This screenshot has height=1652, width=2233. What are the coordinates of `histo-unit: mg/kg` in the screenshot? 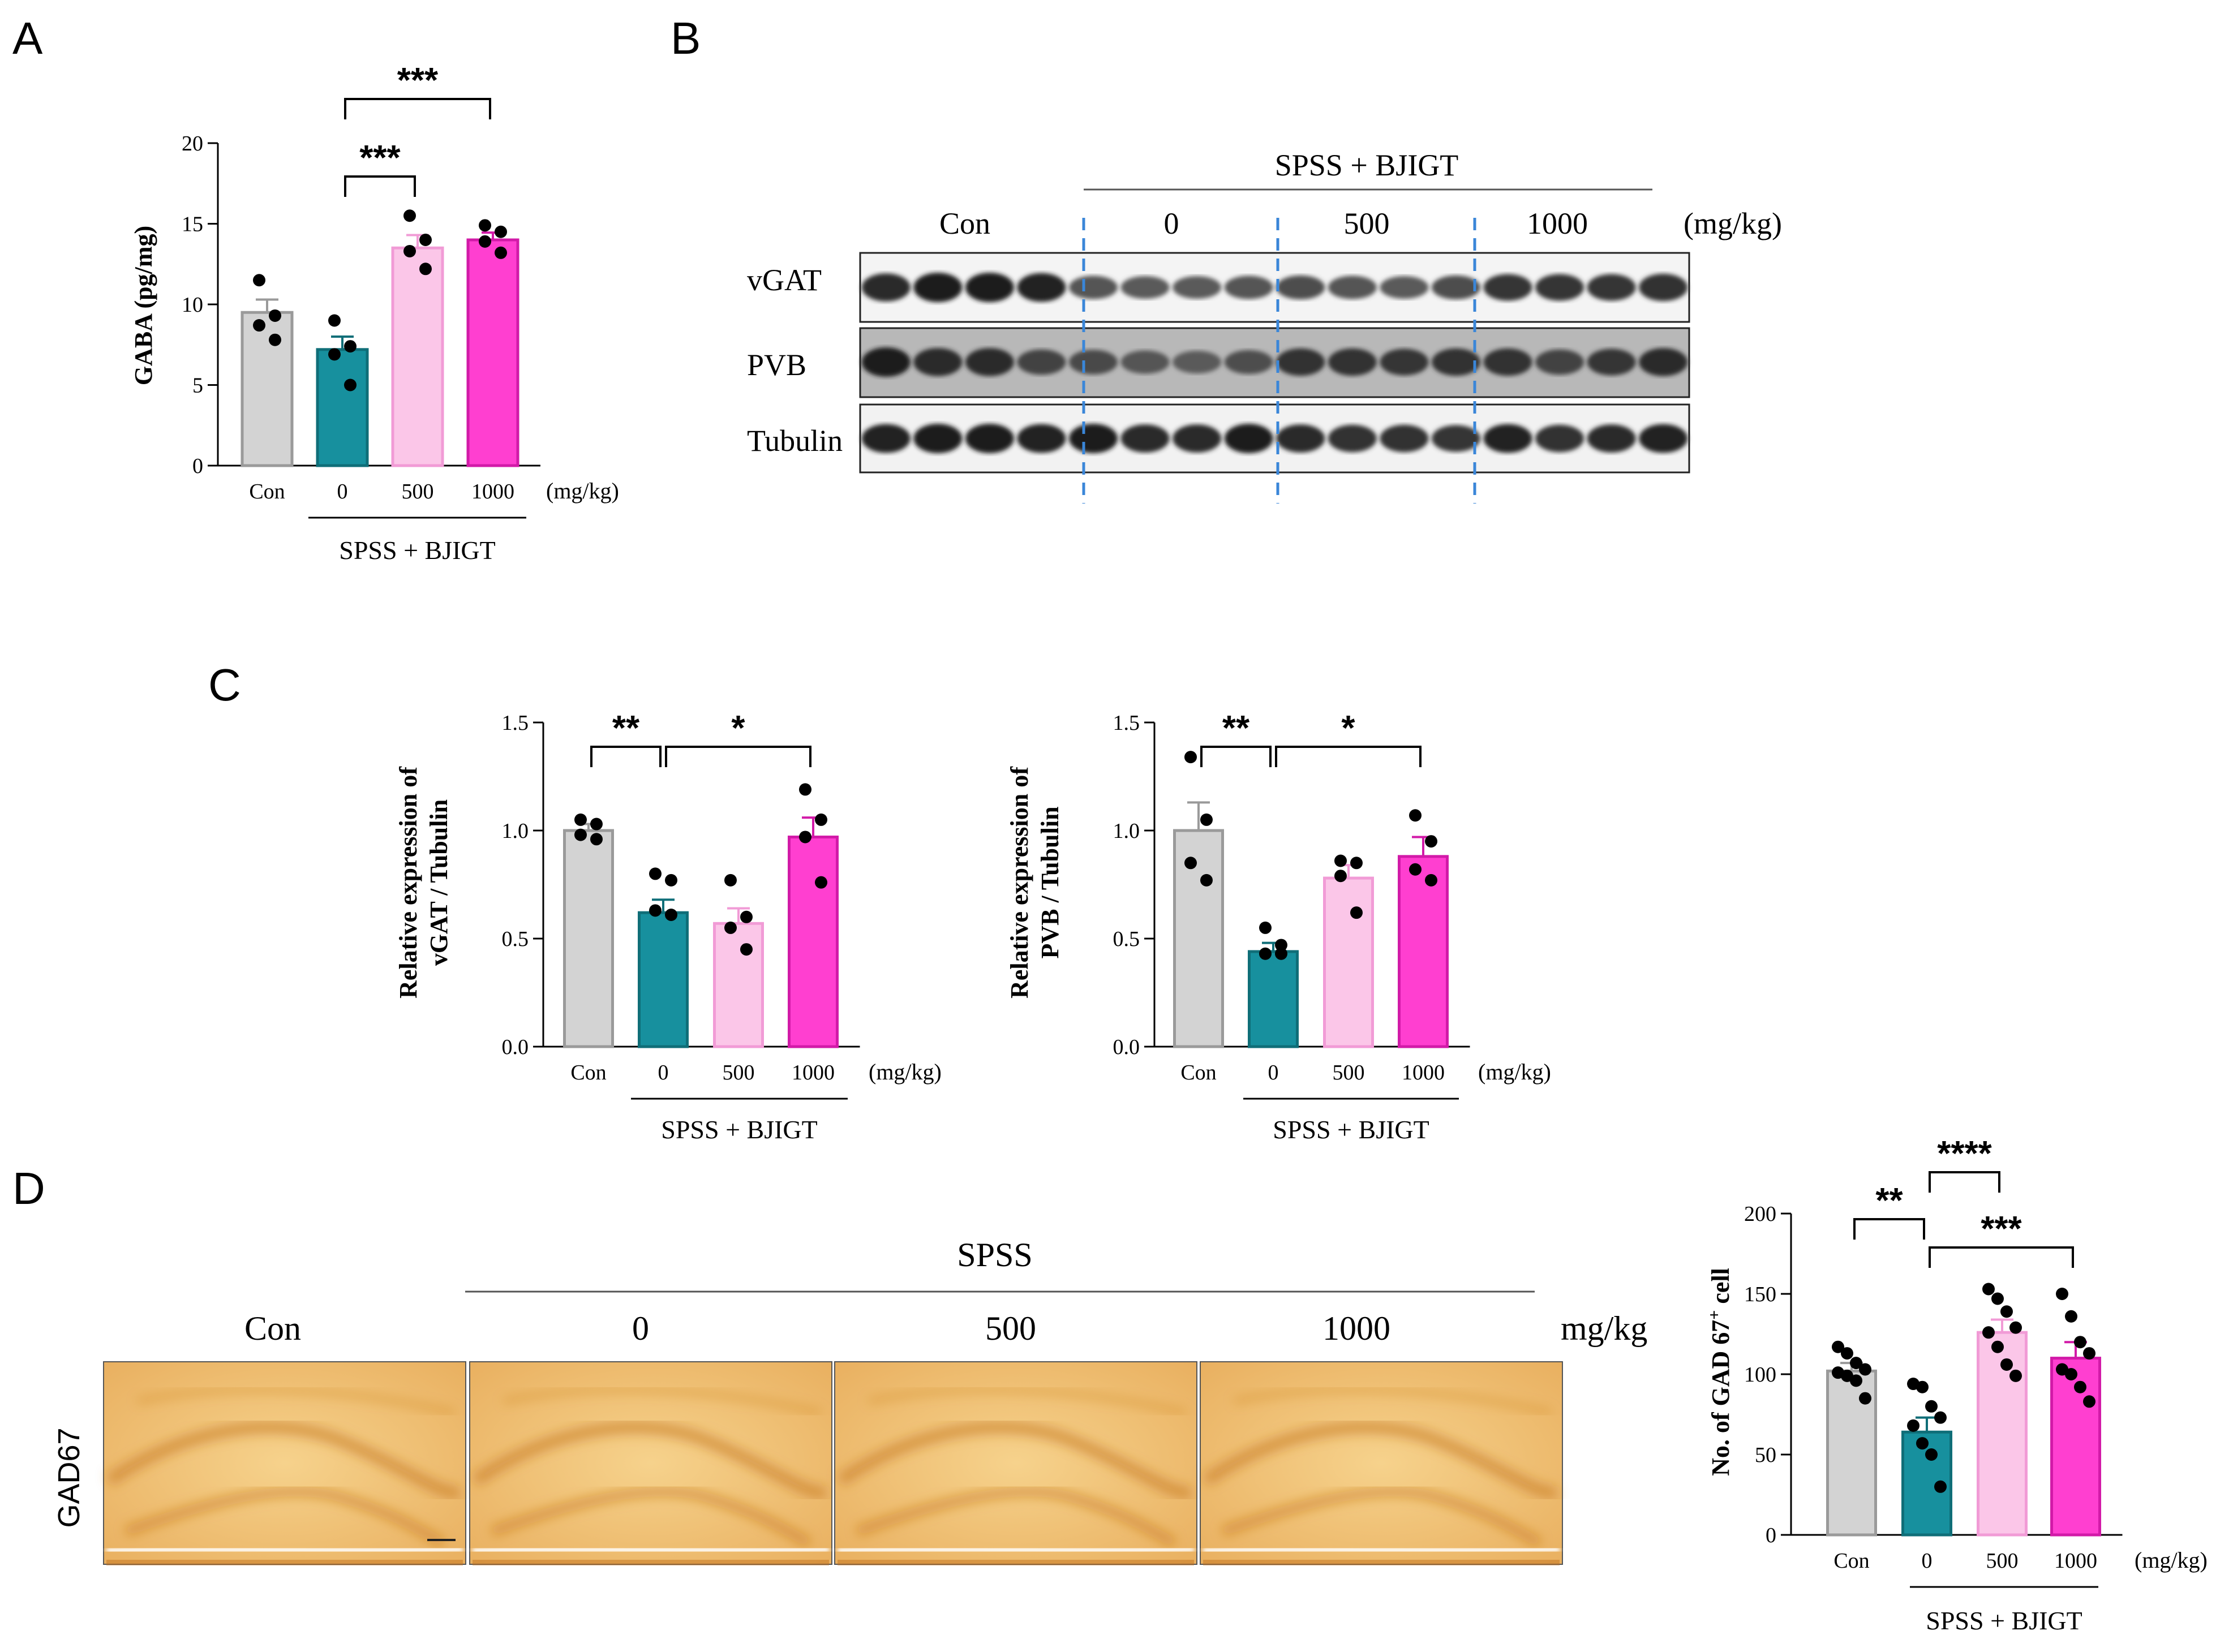 It's located at (1604, 1328).